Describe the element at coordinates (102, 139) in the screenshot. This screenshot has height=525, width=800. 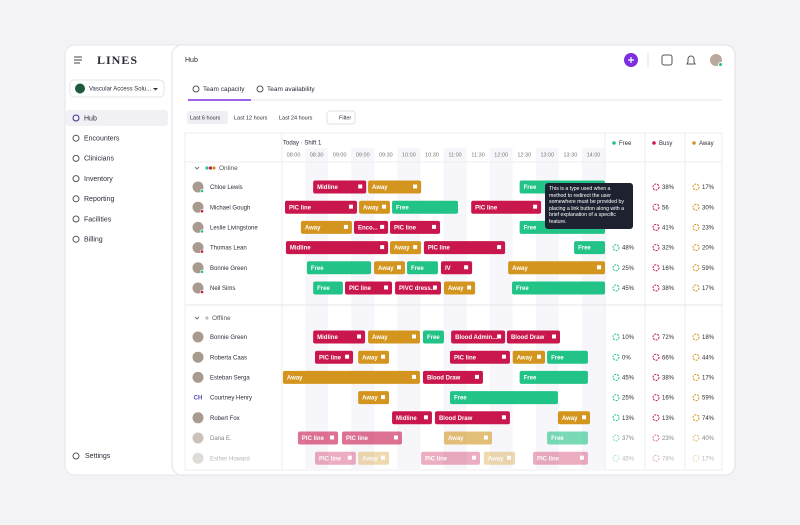
I see `nav-item: Encounters` at that location.